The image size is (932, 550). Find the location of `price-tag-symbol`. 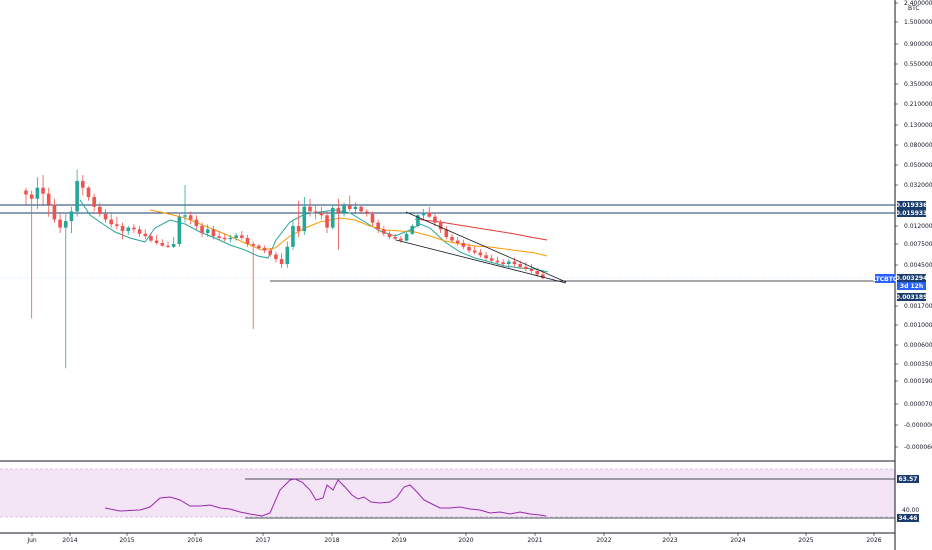

price-tag-symbol is located at coordinates (885, 278).